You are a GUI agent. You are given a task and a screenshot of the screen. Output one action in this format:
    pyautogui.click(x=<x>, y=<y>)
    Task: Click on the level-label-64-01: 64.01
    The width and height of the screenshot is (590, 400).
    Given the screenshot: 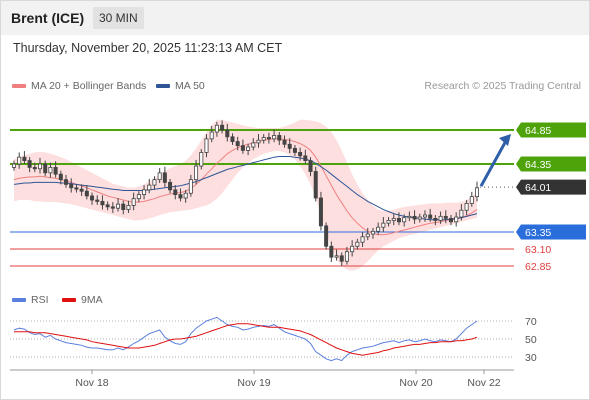 What is the action you would take?
    pyautogui.click(x=538, y=188)
    